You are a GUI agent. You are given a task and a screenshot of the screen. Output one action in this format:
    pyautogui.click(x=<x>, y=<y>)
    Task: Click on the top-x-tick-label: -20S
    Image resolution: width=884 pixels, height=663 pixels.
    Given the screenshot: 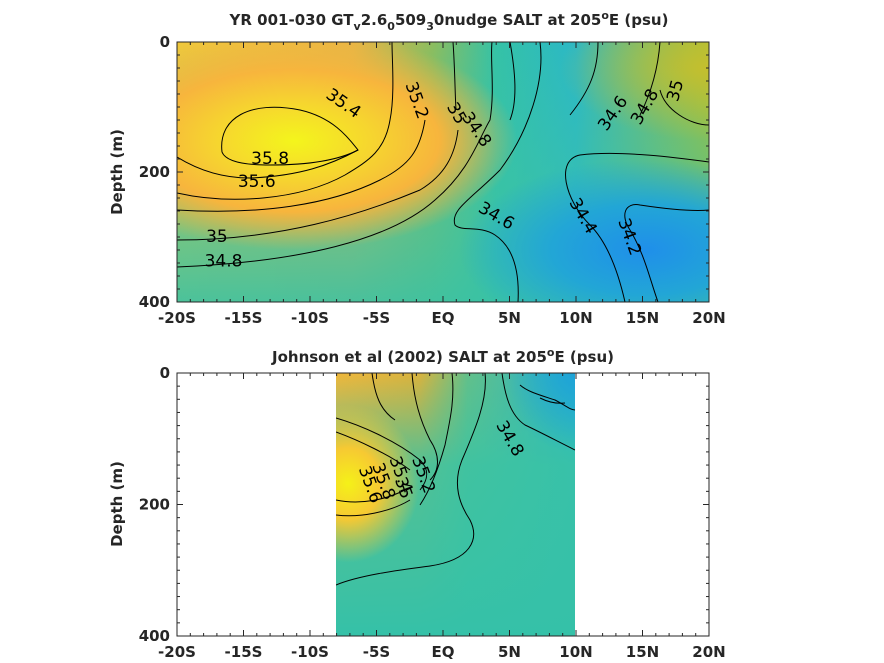 What is the action you would take?
    pyautogui.click(x=177, y=318)
    